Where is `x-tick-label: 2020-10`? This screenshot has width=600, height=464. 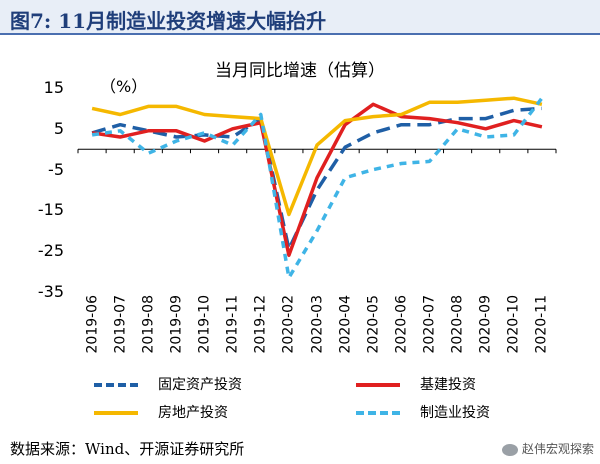 x-tick-label: 2020-10 is located at coordinates (513, 324).